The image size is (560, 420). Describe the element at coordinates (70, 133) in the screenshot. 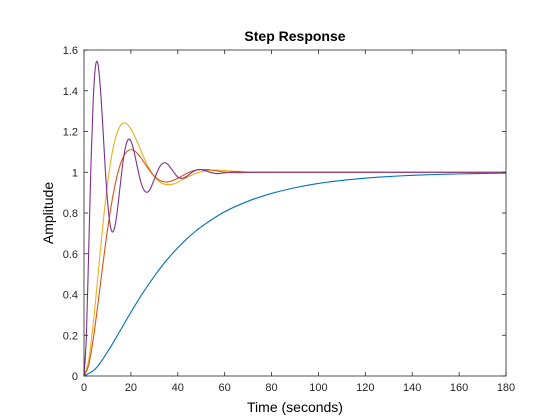

I see `y-tick-label: 1.2` at that location.